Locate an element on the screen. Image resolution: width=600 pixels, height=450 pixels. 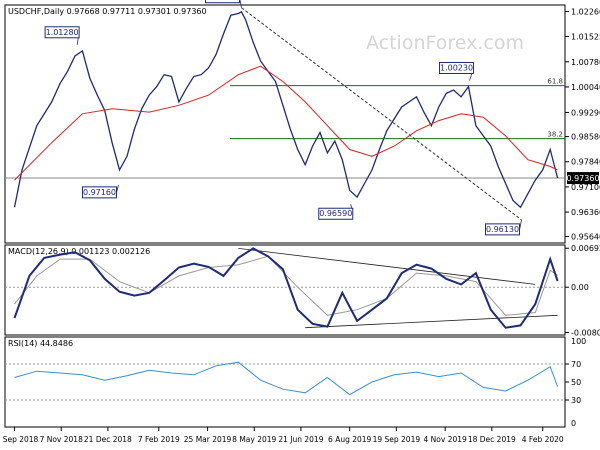
annotation-label: 0.97160 is located at coordinates (99, 192).